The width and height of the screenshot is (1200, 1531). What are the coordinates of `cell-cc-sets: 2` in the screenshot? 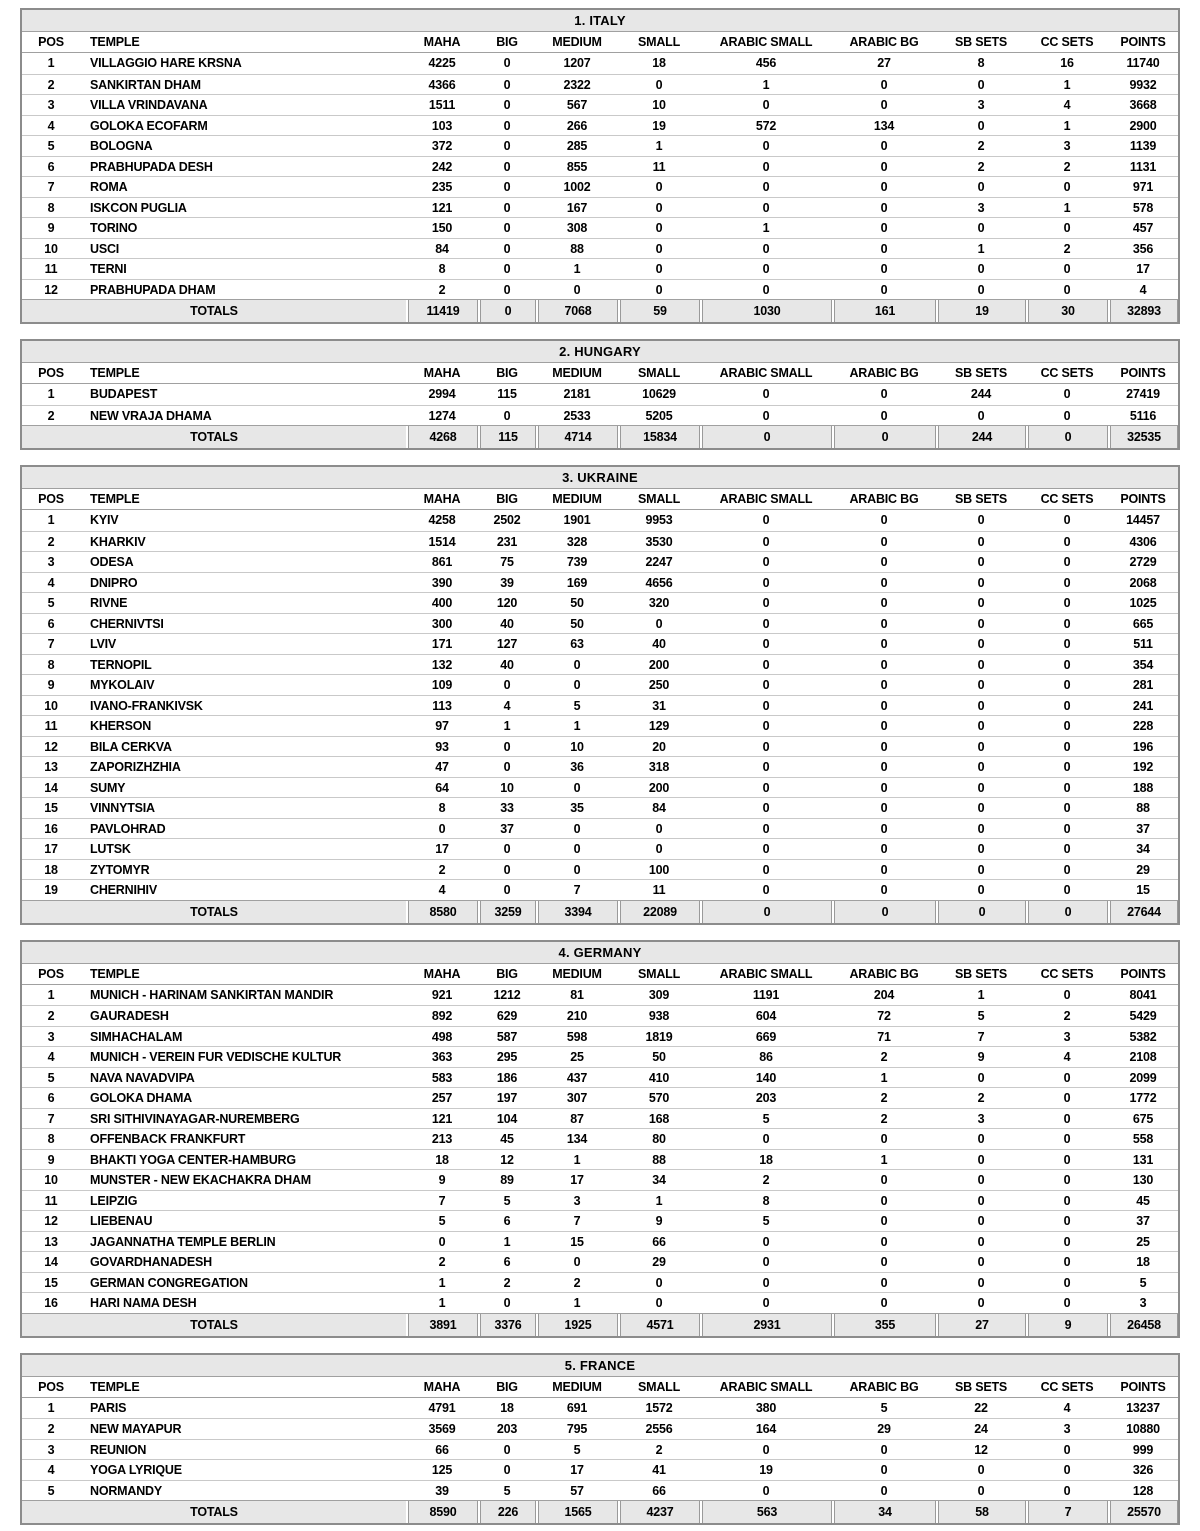 It's located at (1067, 166).